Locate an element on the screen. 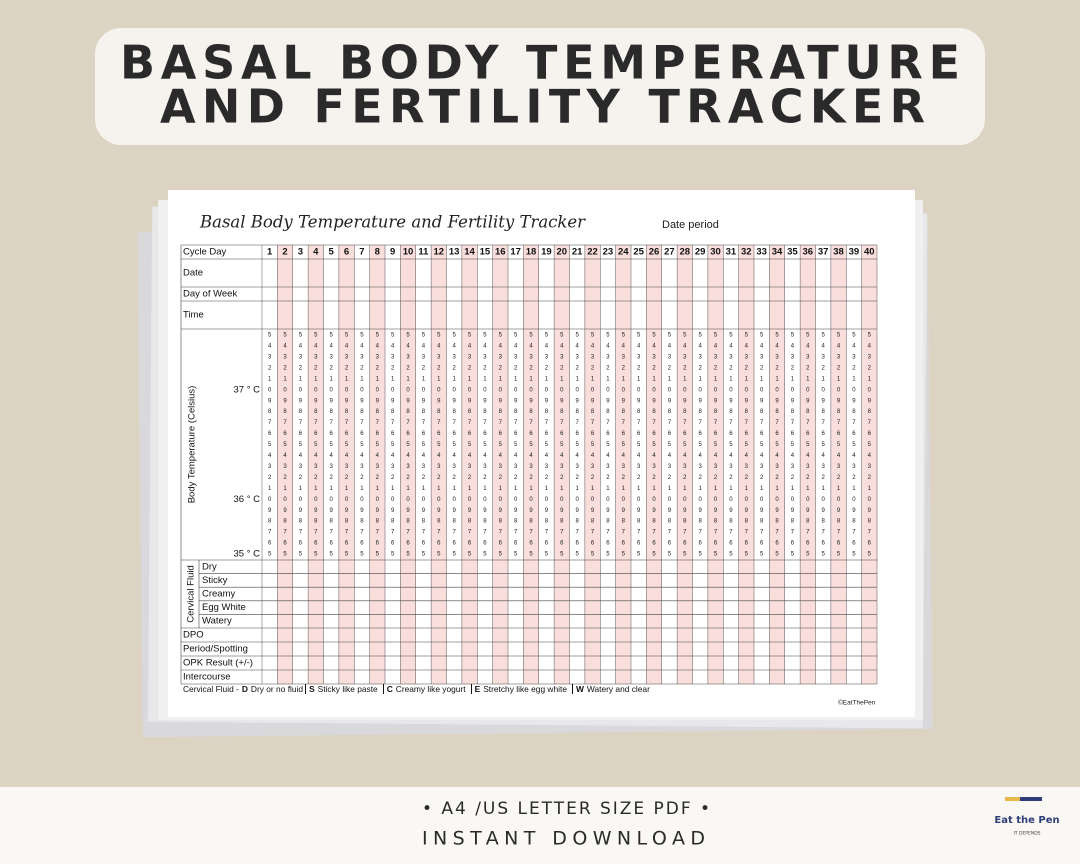  logo-pen is located at coordinates (1031, 799).